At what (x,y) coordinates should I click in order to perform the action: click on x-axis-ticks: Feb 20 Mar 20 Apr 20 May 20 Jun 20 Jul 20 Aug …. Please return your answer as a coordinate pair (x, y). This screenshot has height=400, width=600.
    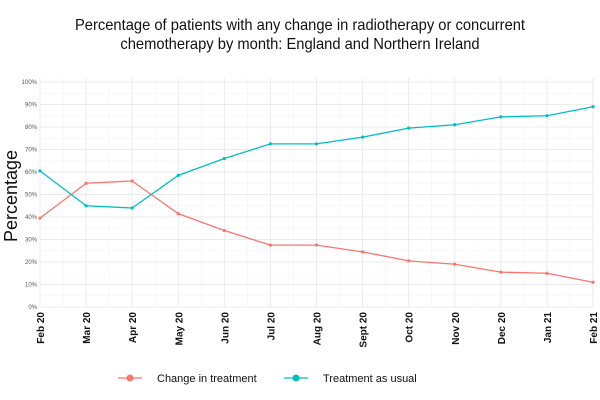
    Looking at the image, I should click on (318, 330).